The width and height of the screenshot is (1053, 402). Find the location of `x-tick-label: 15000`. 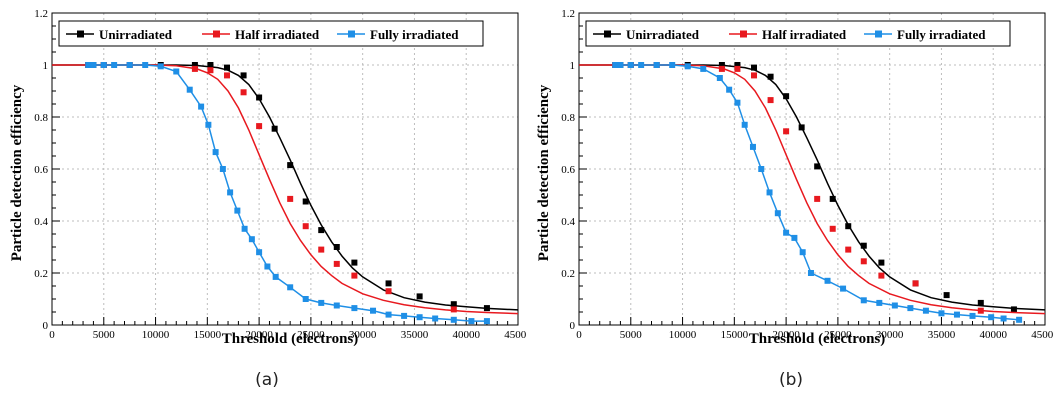

x-tick-label: 15000 is located at coordinates (735, 335).